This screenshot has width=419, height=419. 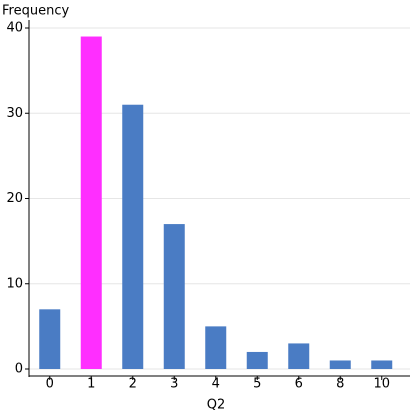 What do you see at coordinates (14, 283) in the screenshot?
I see `y-tick-label: 10` at bounding box center [14, 283].